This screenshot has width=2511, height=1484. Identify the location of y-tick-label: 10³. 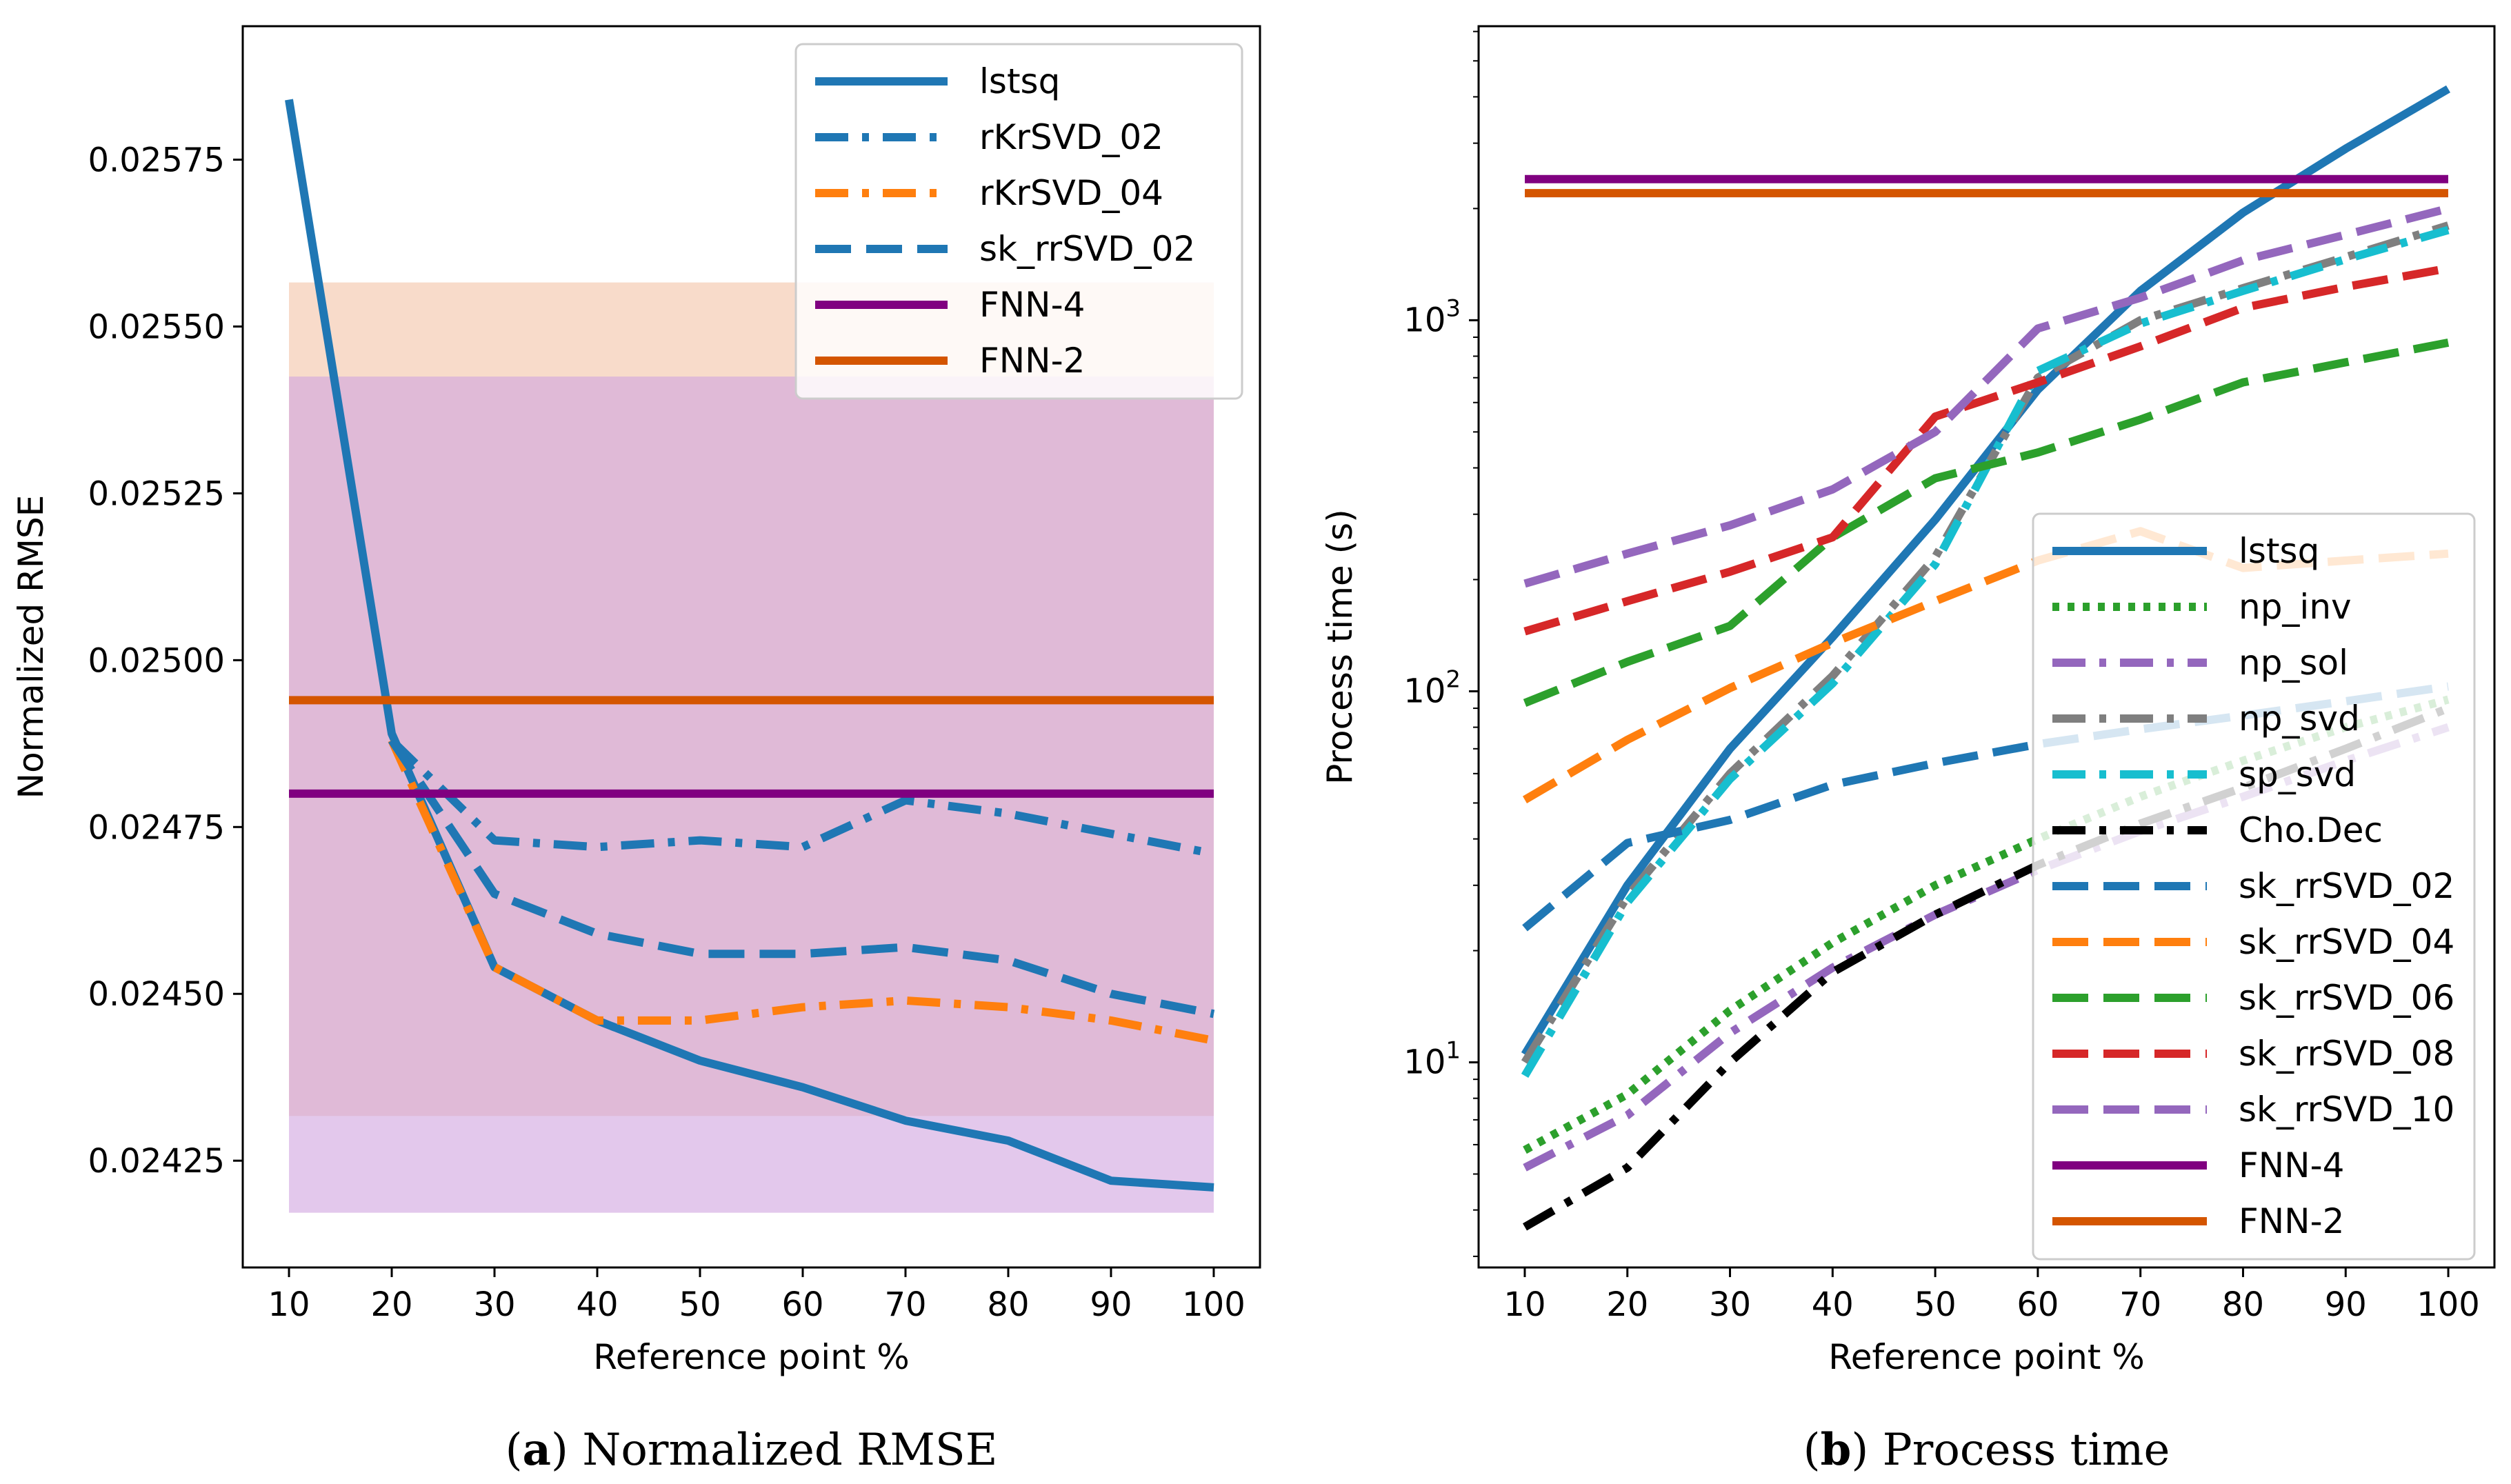
(1432, 317).